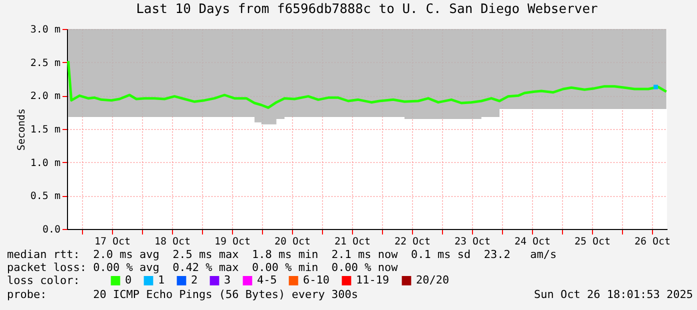 This screenshot has height=310, width=697. Describe the element at coordinates (282, 254) in the screenshot. I see `text: median rtt: 2.0 ms avg 2.5 ms max 1.8 ms min 2.1 ms now 0.1 ms sd 23.2 am/s` at that location.